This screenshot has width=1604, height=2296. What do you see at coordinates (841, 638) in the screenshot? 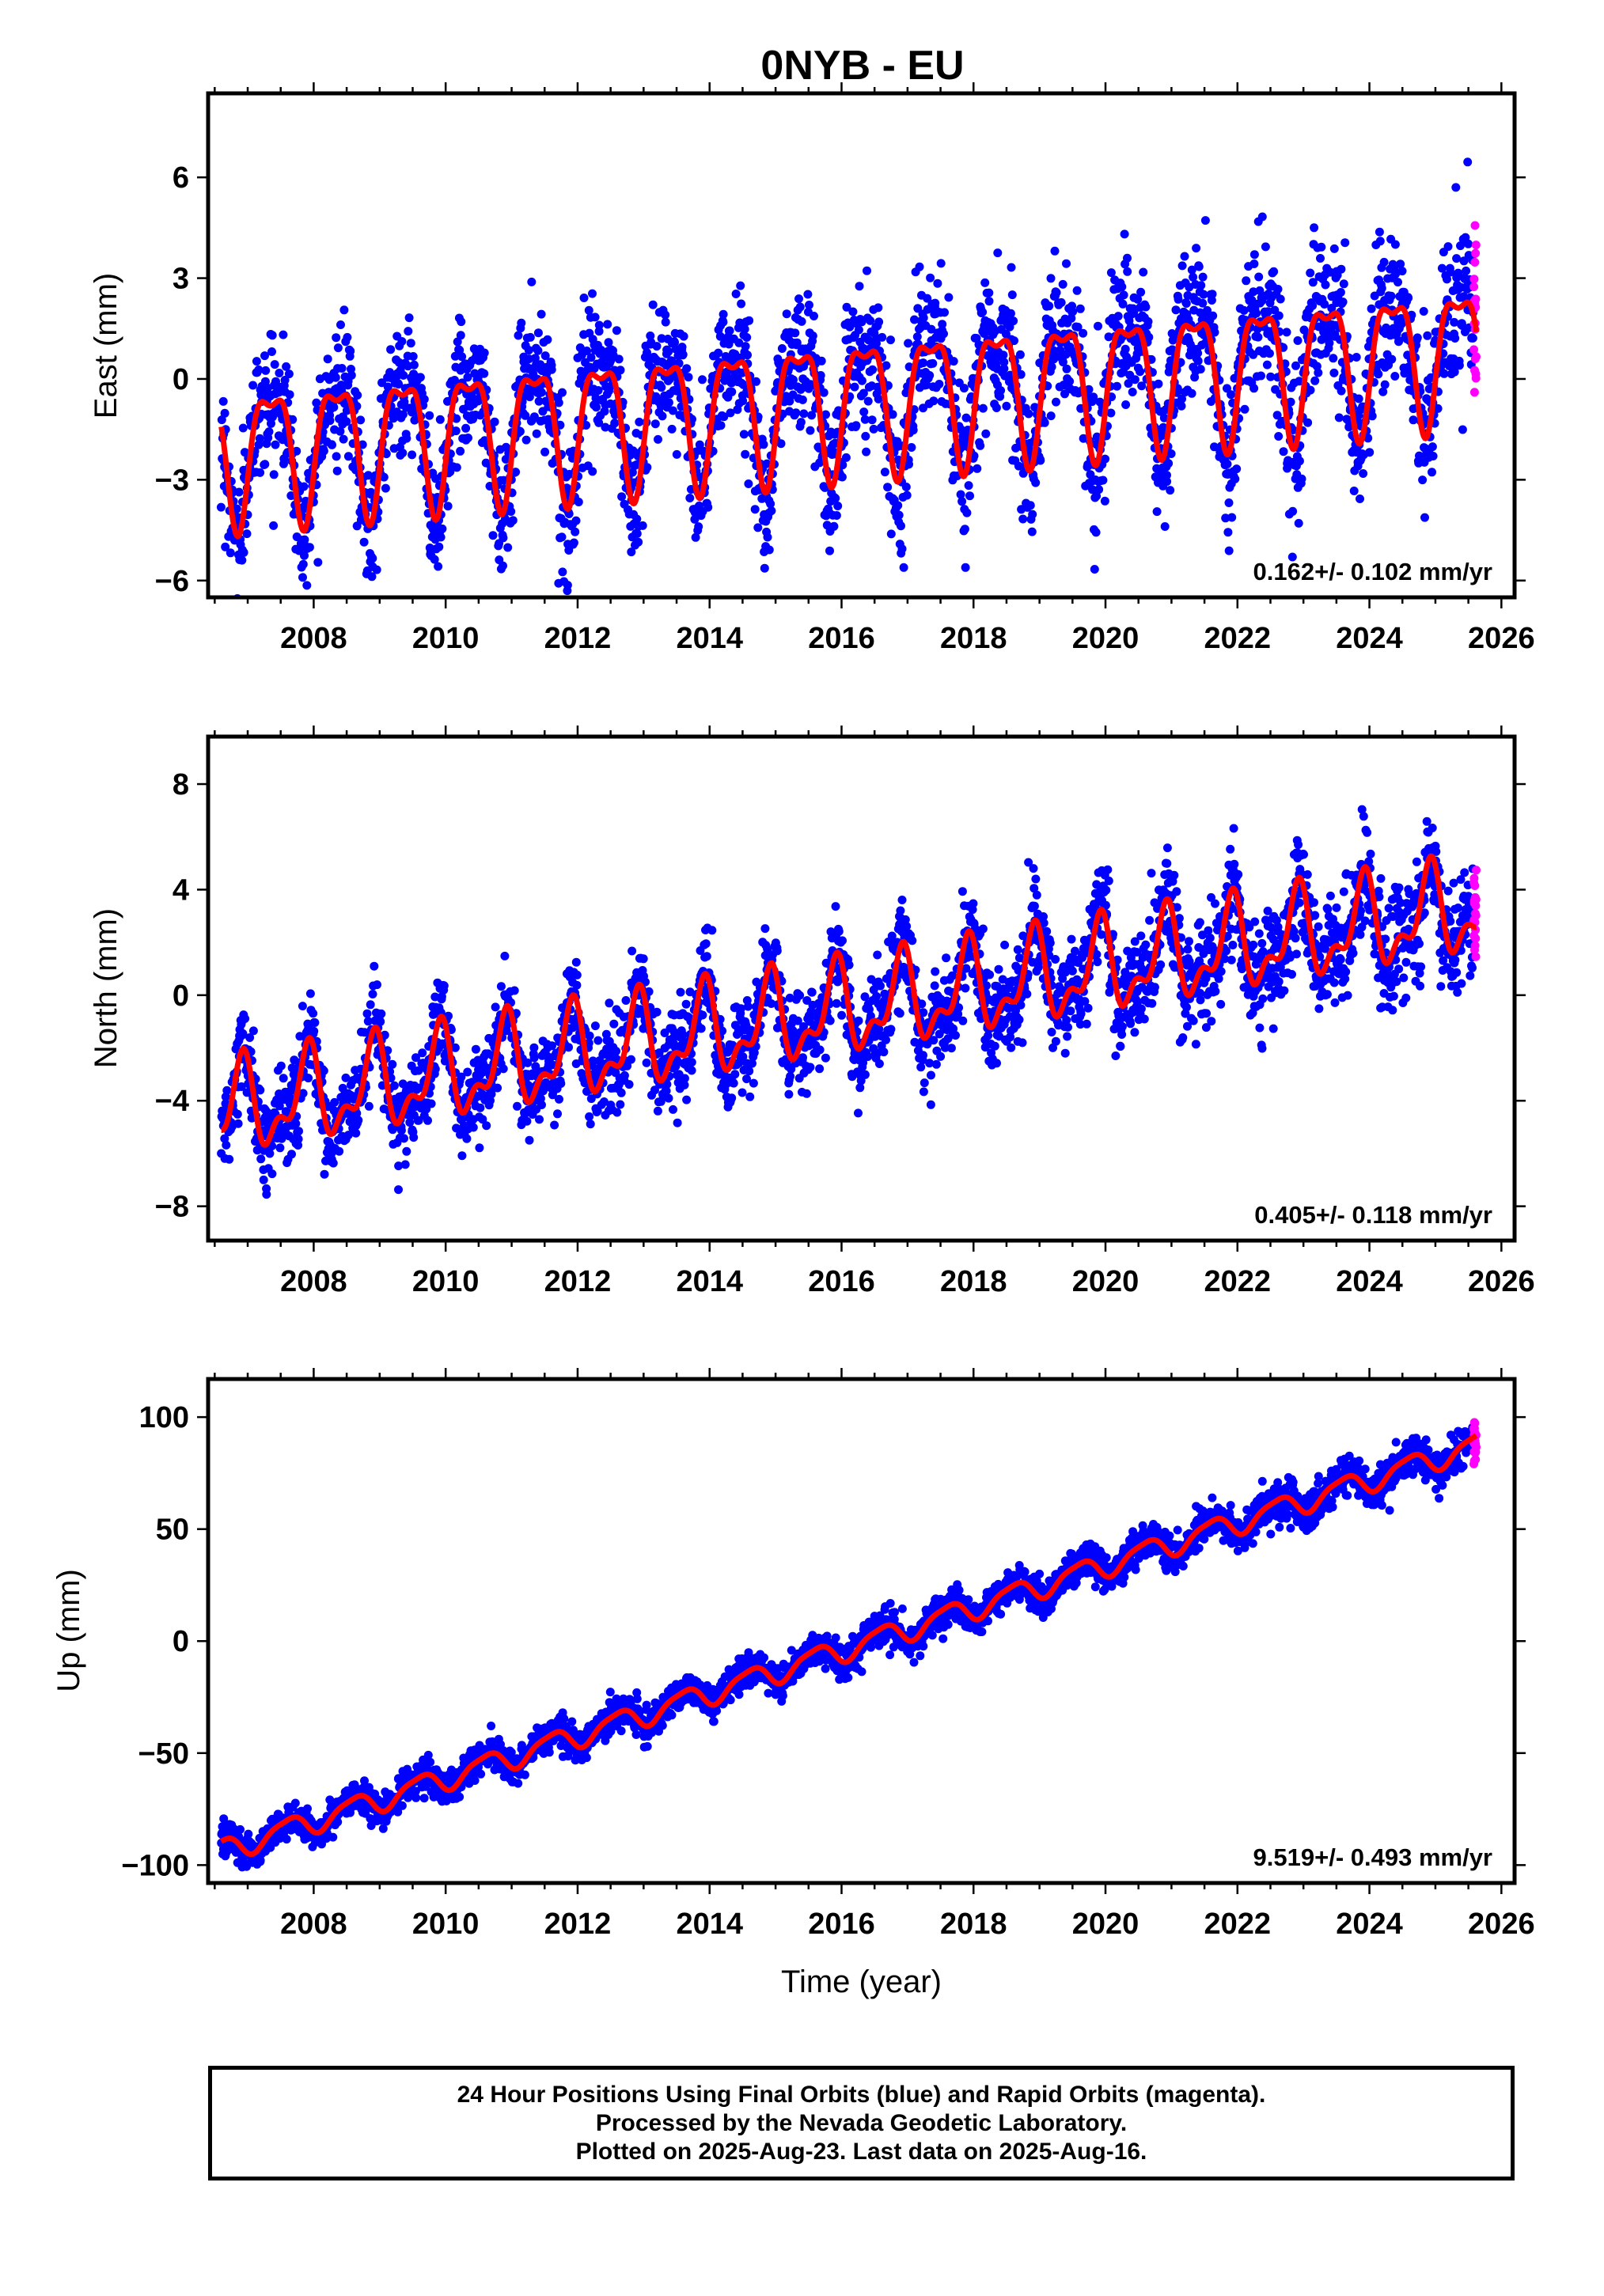
I see `x-tick-label: 2016` at bounding box center [841, 638].